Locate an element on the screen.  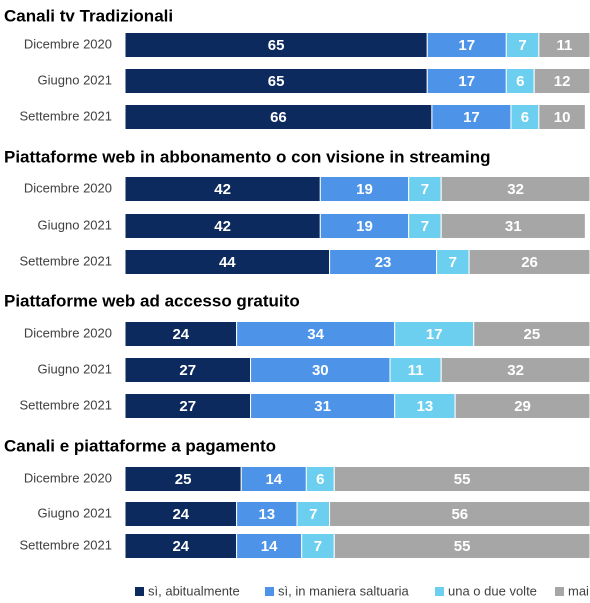
value-label: 25 is located at coordinates (532, 334).